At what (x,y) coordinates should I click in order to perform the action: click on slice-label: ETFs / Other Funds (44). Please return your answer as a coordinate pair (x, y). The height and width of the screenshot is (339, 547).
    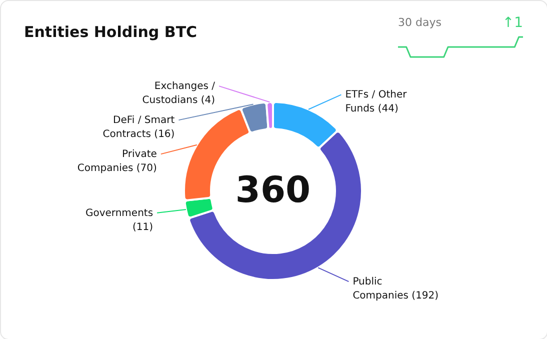
    Looking at the image, I should click on (376, 102).